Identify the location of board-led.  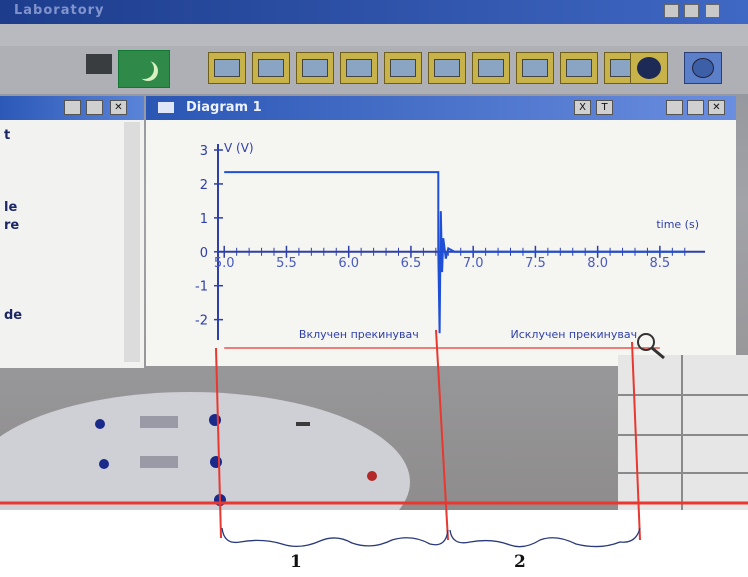
(372, 476).